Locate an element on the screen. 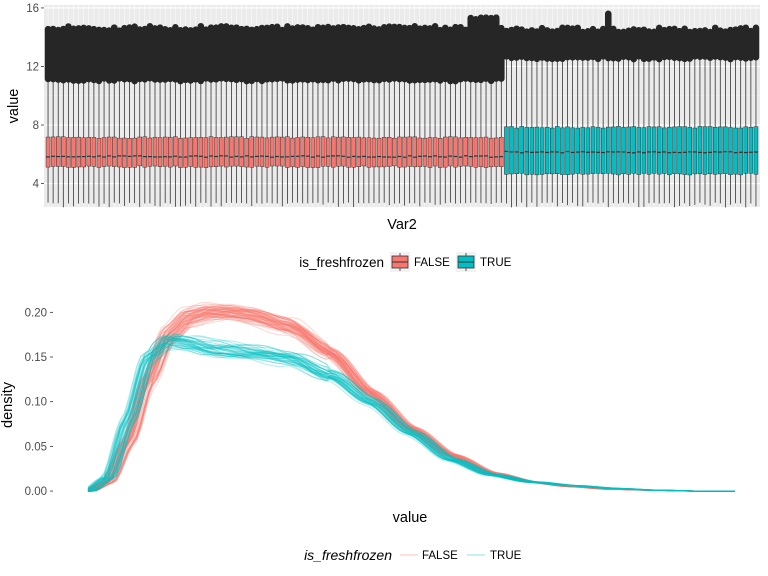 This screenshot has width=768, height=576. boxplot-legend-key-false is located at coordinates (400, 262).